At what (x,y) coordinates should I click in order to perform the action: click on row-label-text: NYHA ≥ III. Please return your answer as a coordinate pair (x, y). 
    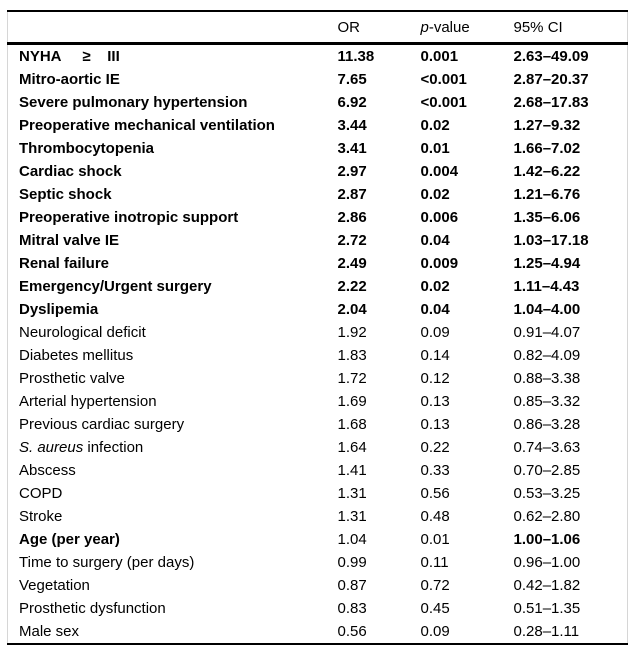
    Looking at the image, I should click on (69, 56).